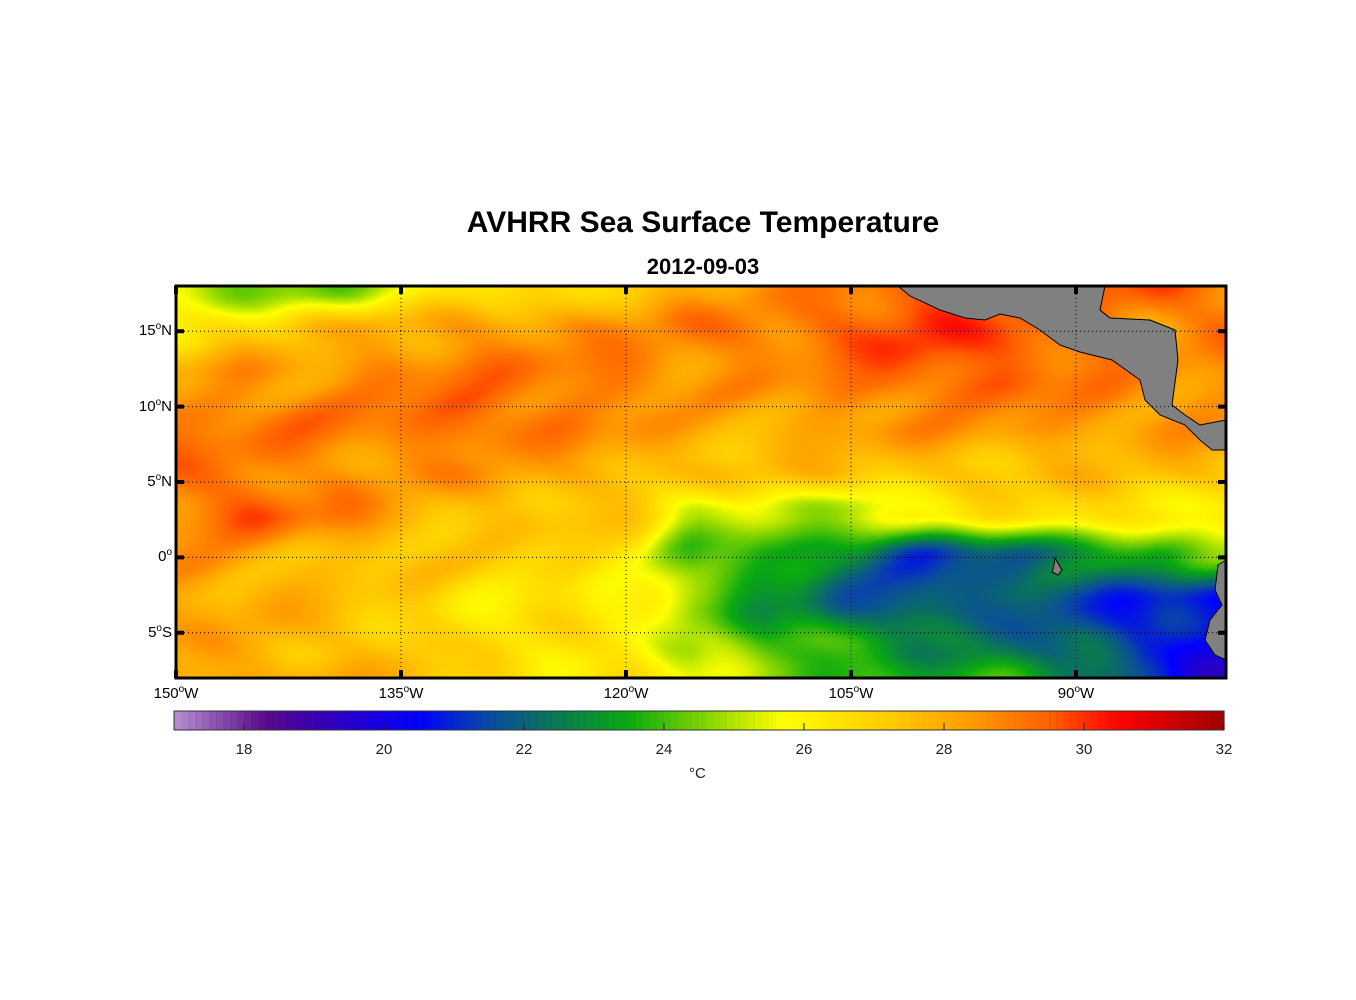  What do you see at coordinates (697, 773) in the screenshot?
I see `colorbar-unit: °C` at bounding box center [697, 773].